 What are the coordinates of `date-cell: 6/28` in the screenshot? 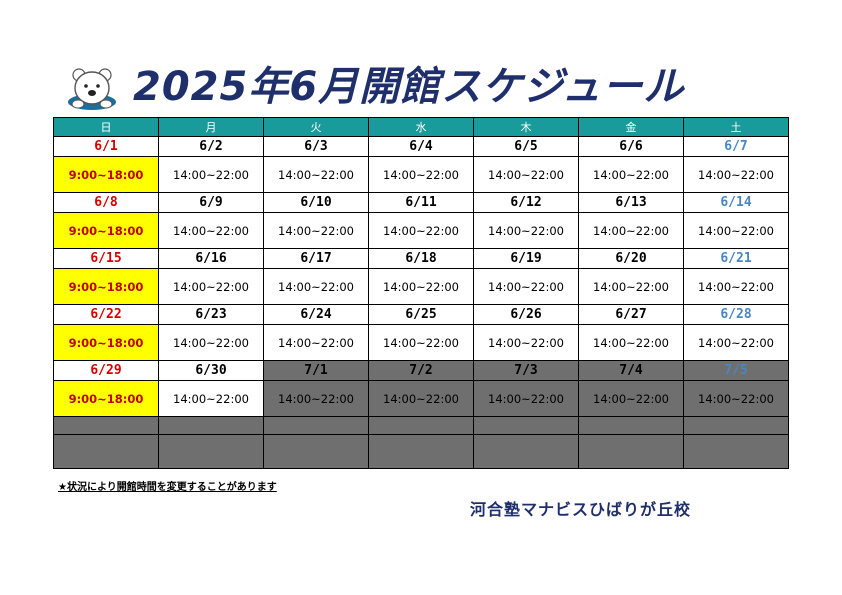 It's located at (736, 314).